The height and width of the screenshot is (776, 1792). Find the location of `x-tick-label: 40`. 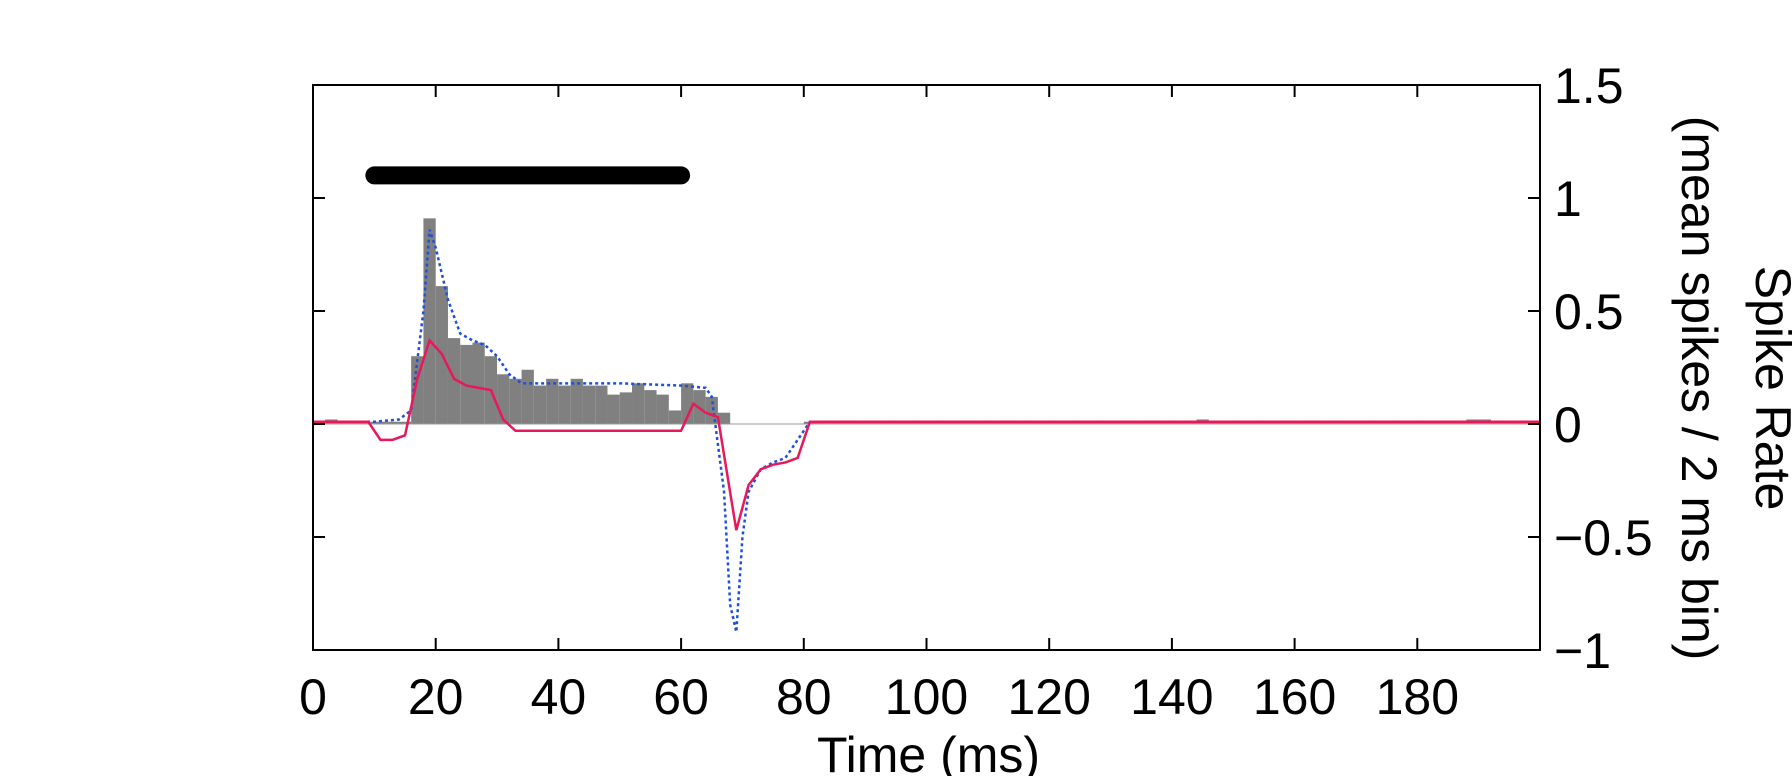

x-tick-label: 40 is located at coordinates (559, 697).